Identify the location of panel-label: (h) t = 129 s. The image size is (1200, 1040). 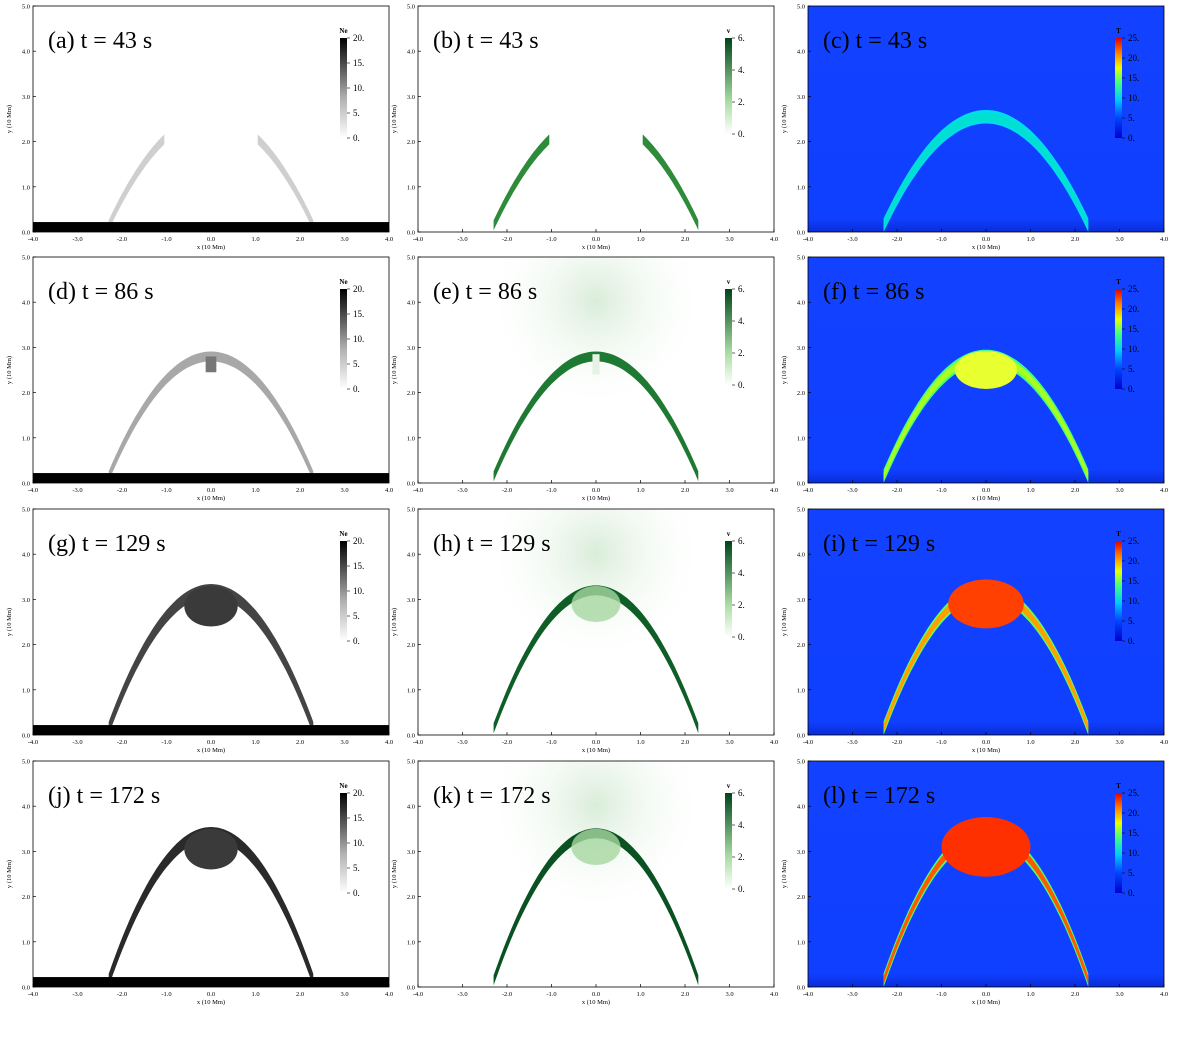
(492, 544).